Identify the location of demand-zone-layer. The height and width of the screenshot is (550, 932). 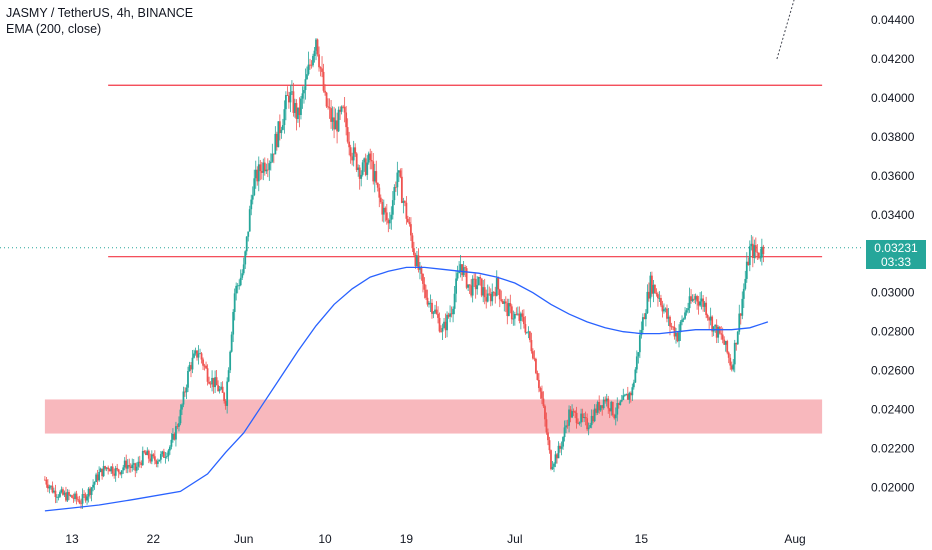
(433, 416).